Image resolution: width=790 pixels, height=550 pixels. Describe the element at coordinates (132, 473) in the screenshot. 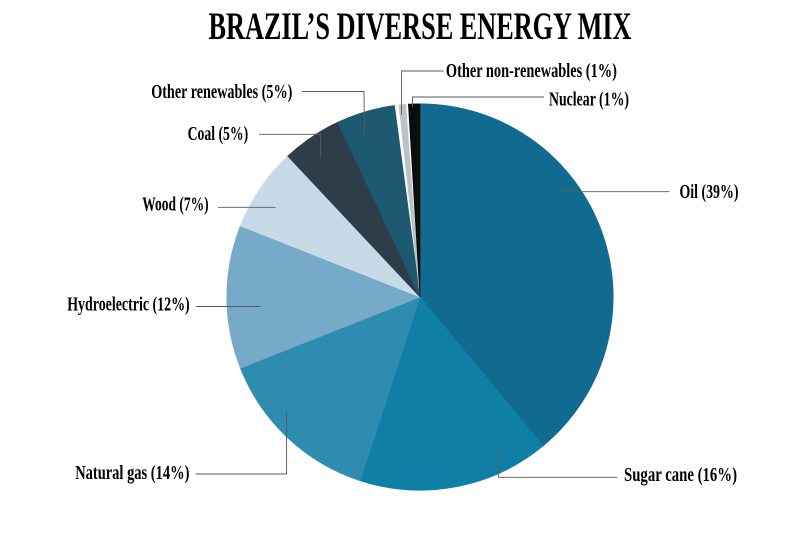

I see `svg-text: Natural gas (14%)` at that location.